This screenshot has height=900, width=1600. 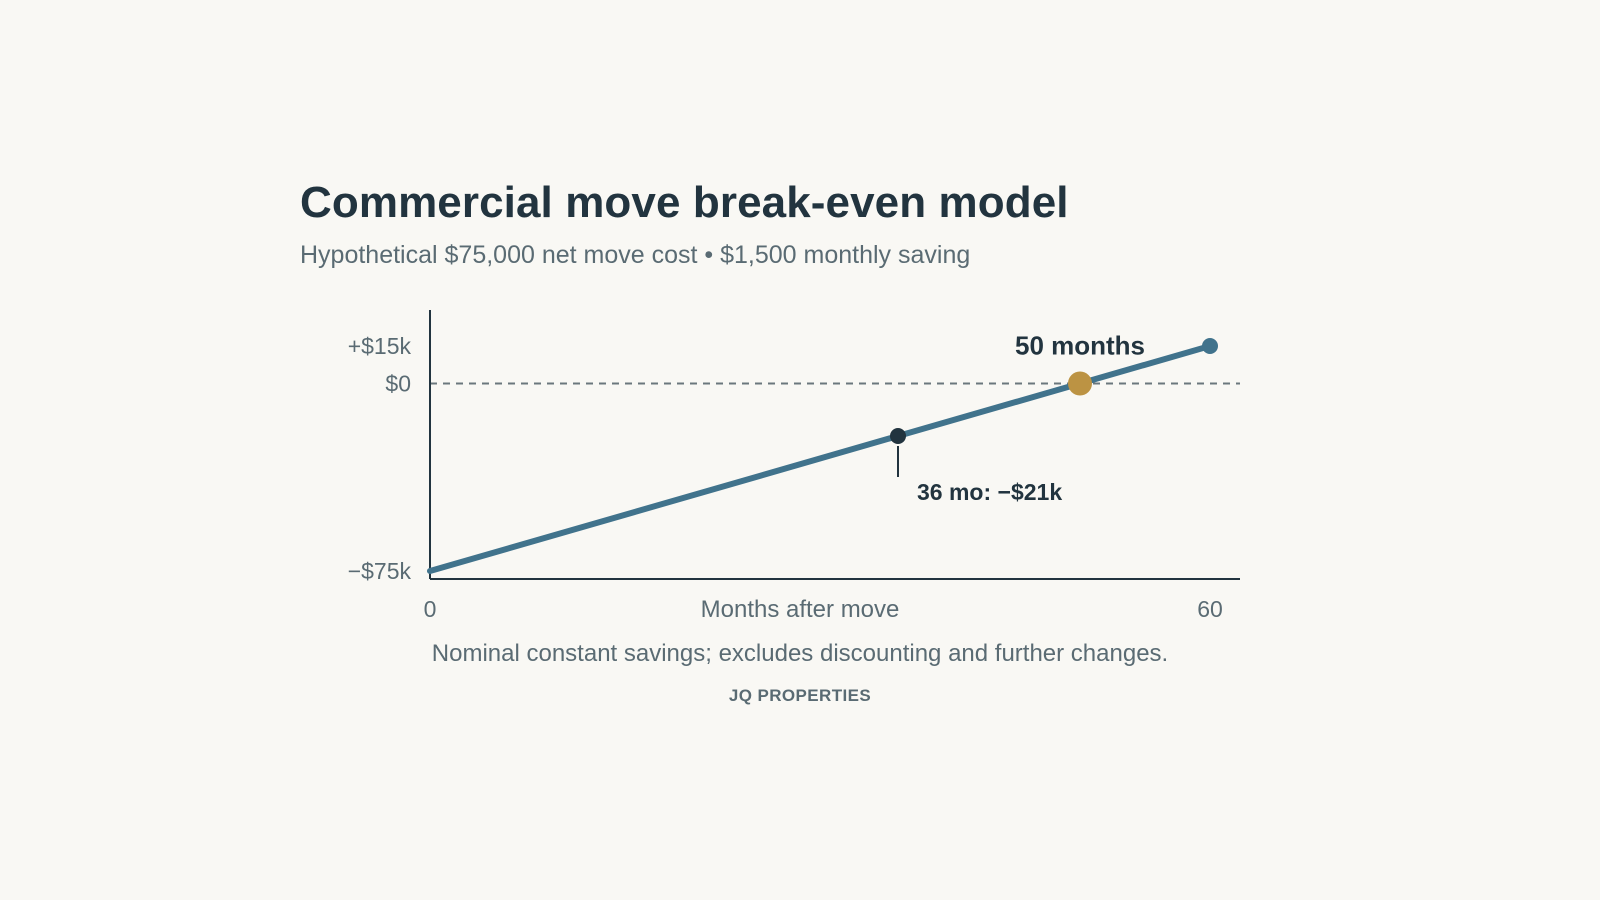 What do you see at coordinates (800, 609) in the screenshot?
I see `x-axis-label: Months after move` at bounding box center [800, 609].